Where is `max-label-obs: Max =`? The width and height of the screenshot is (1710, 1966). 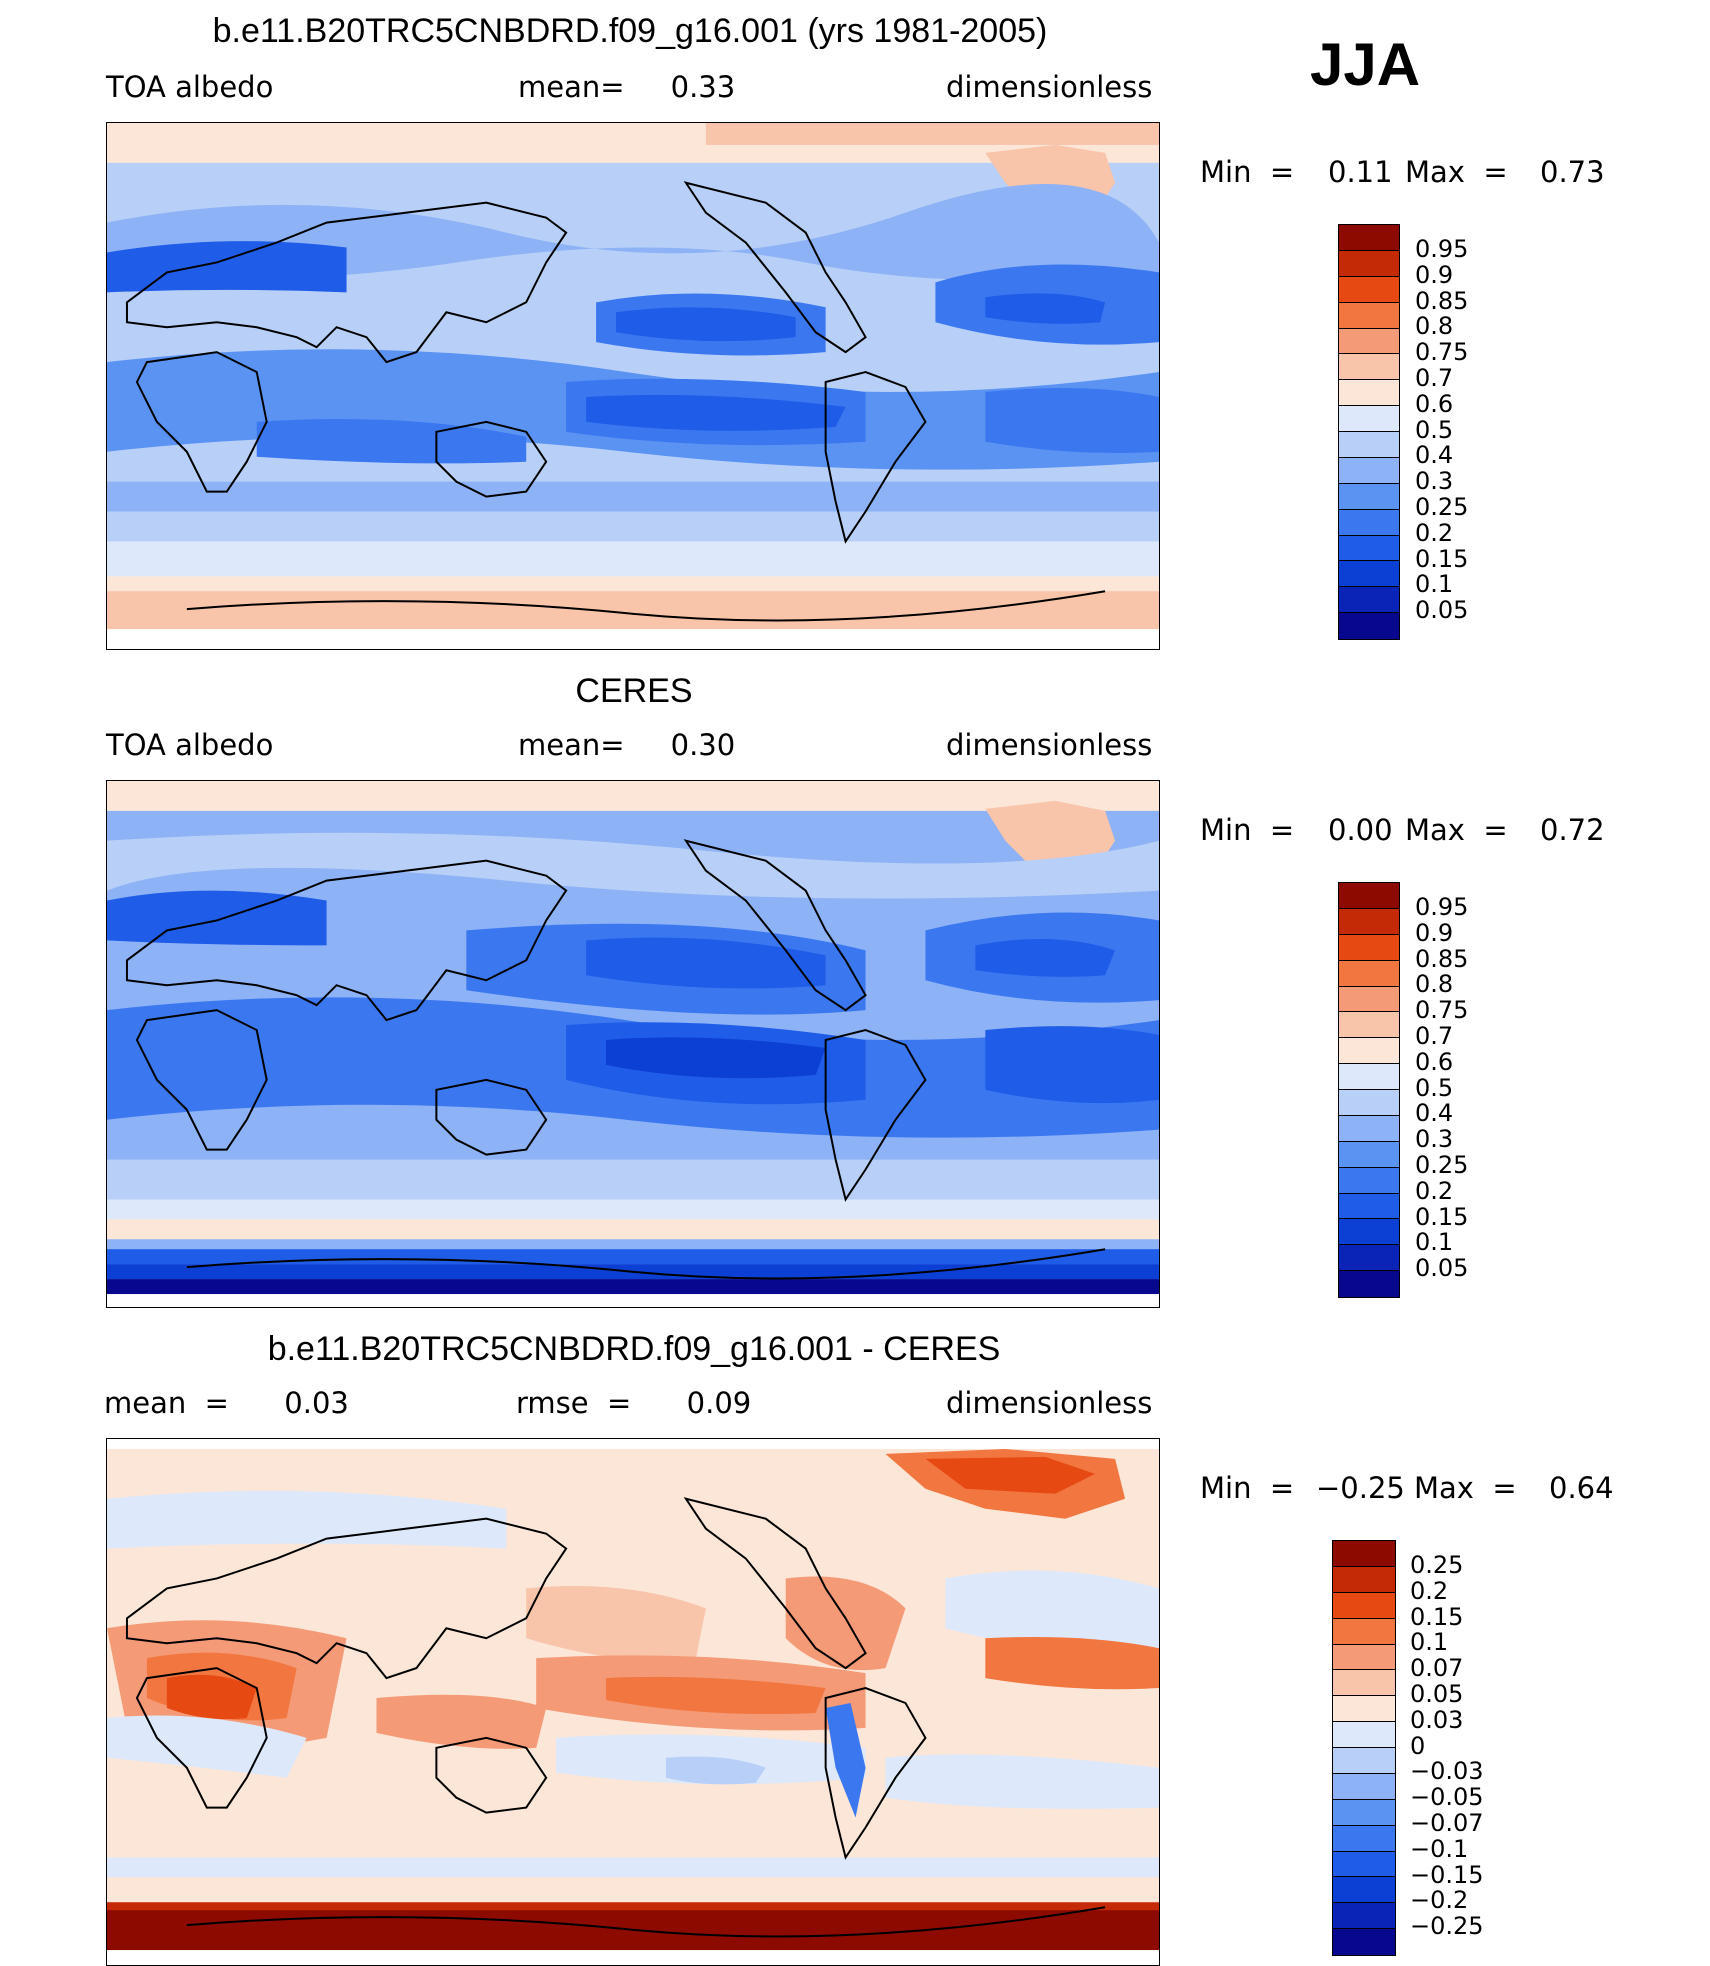
max-label-obs: Max = is located at coordinates (1456, 830).